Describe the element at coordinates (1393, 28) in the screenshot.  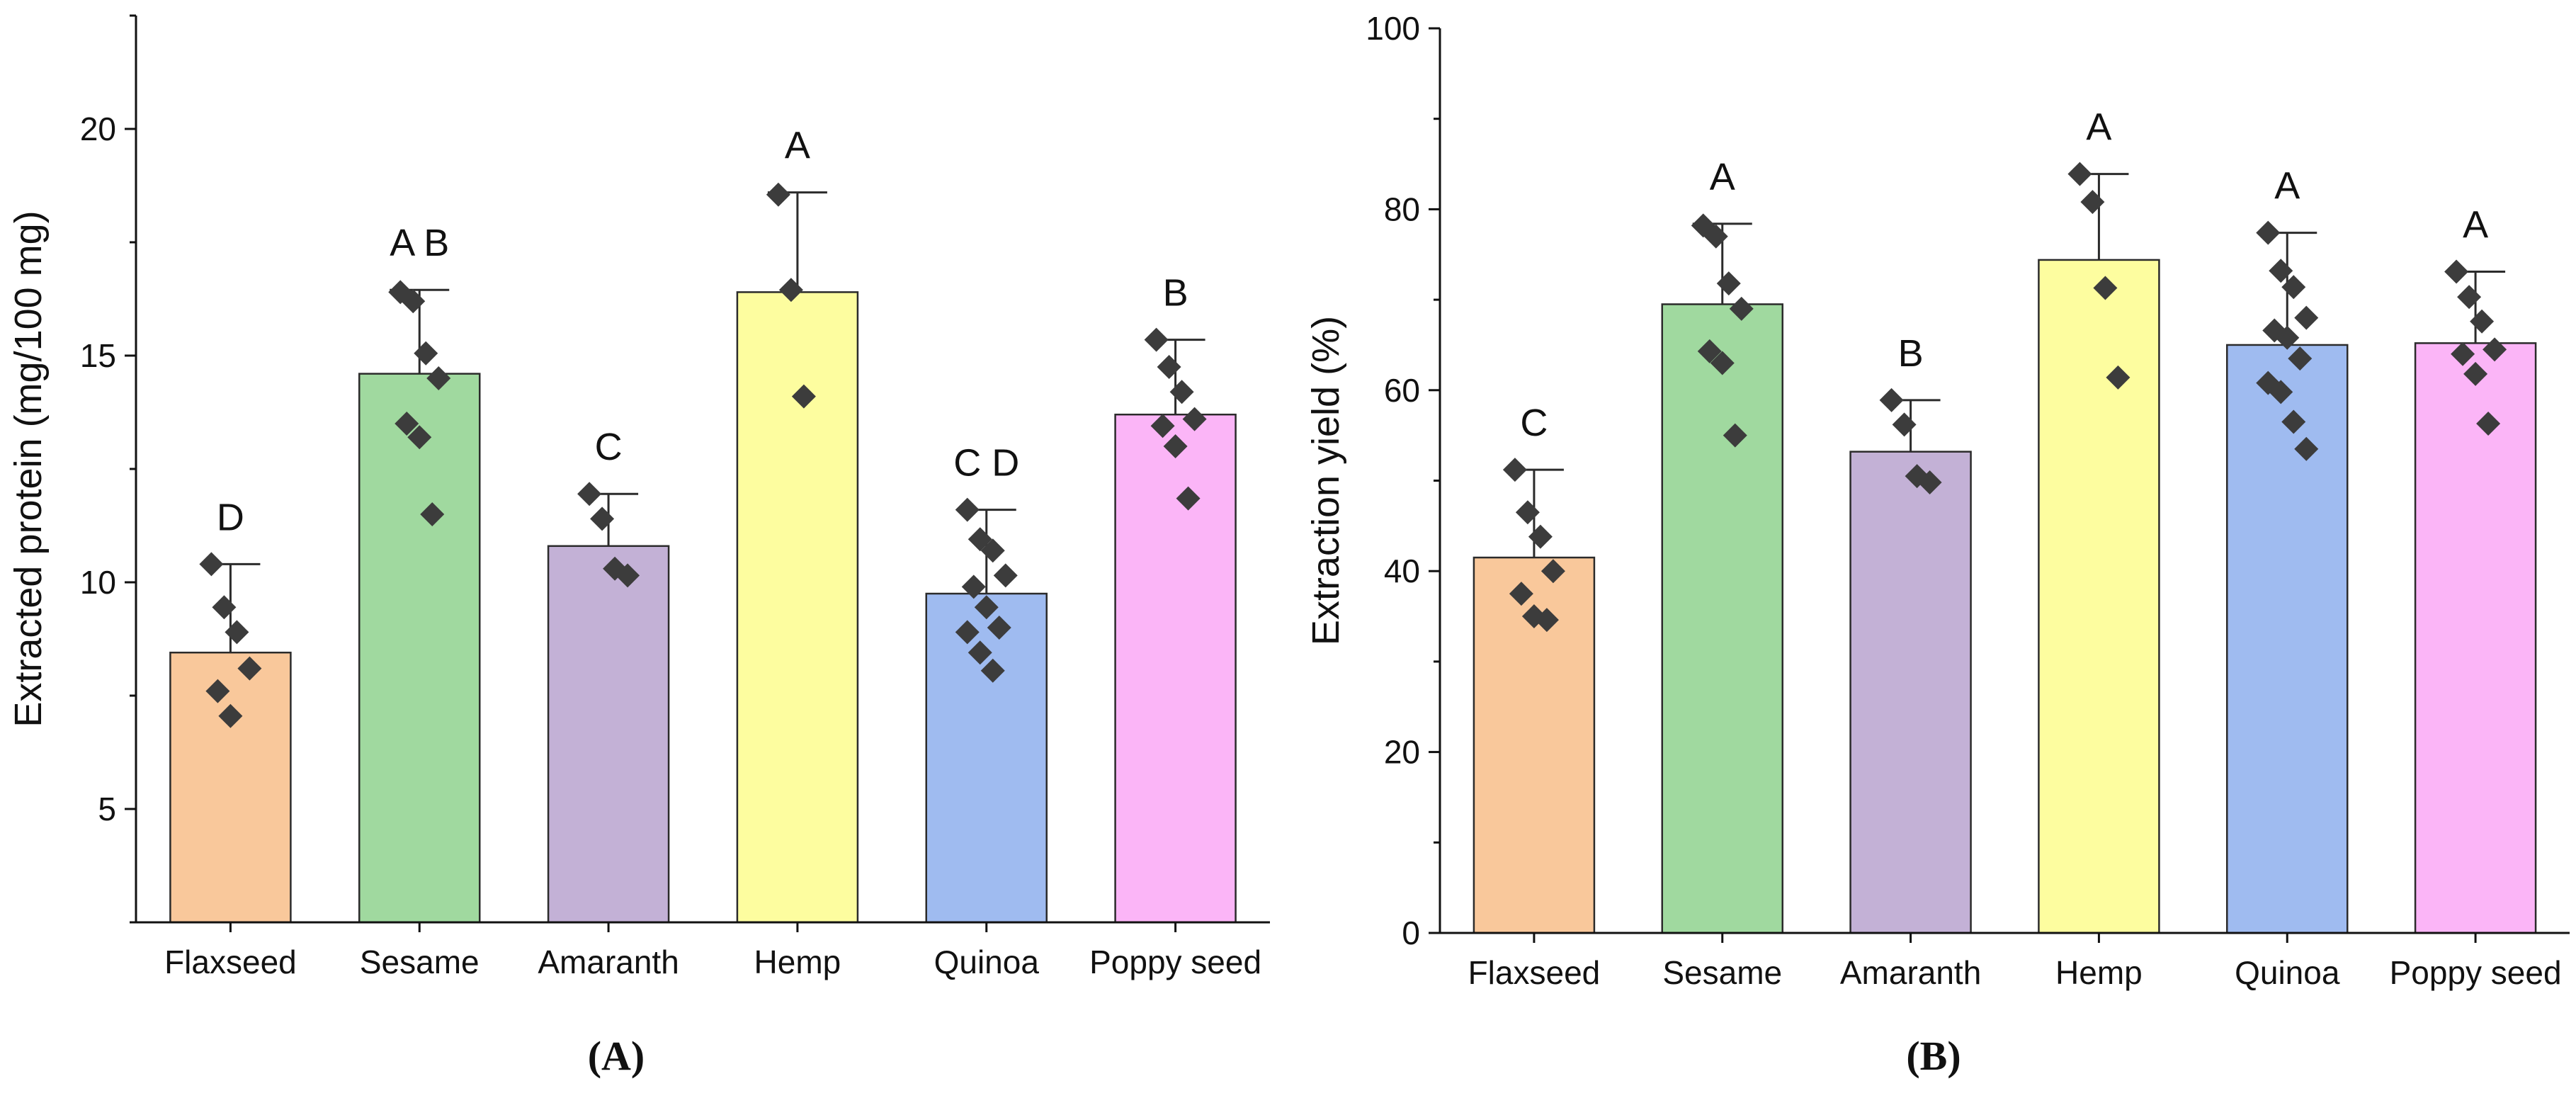
I see `y-tick-label: 100` at that location.